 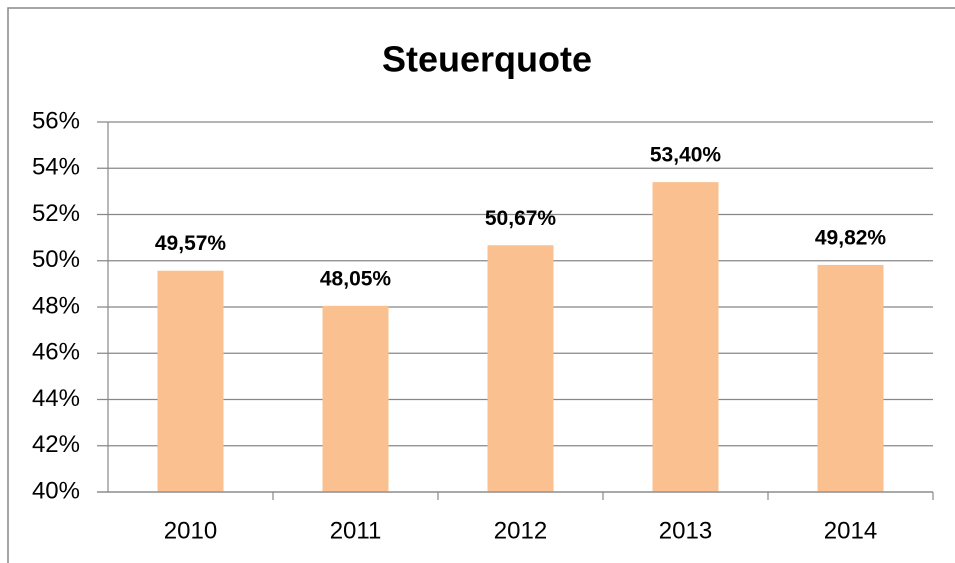 What do you see at coordinates (521, 218) in the screenshot?
I see `value-label: 50,67%` at bounding box center [521, 218].